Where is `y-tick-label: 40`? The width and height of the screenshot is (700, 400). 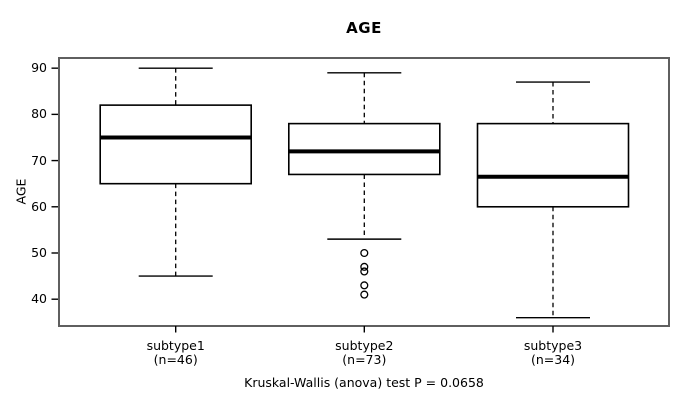 y-tick-label: 40 is located at coordinates (39, 299).